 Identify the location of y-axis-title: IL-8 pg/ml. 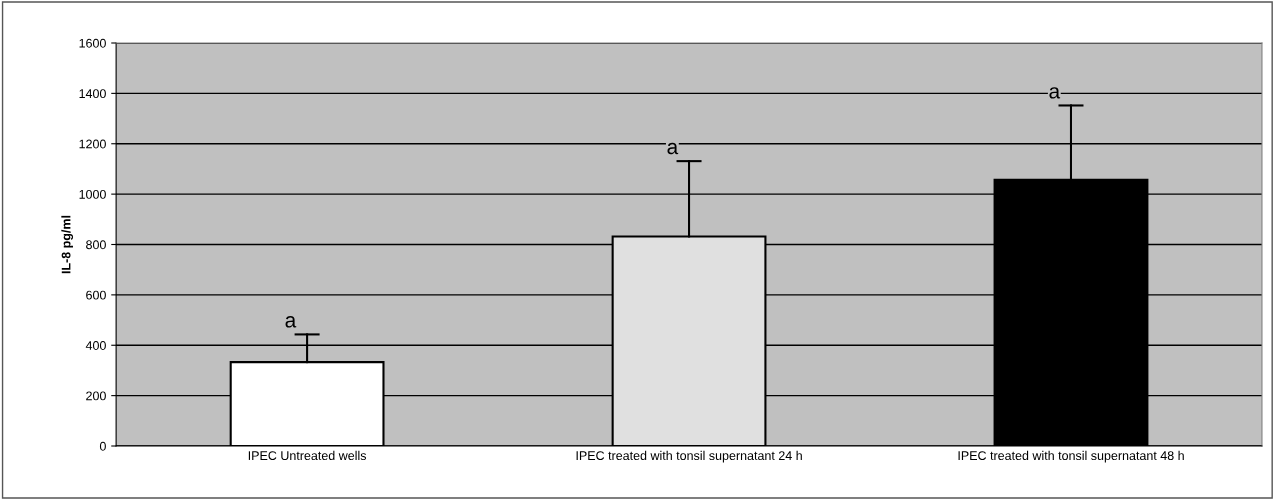
(67, 244).